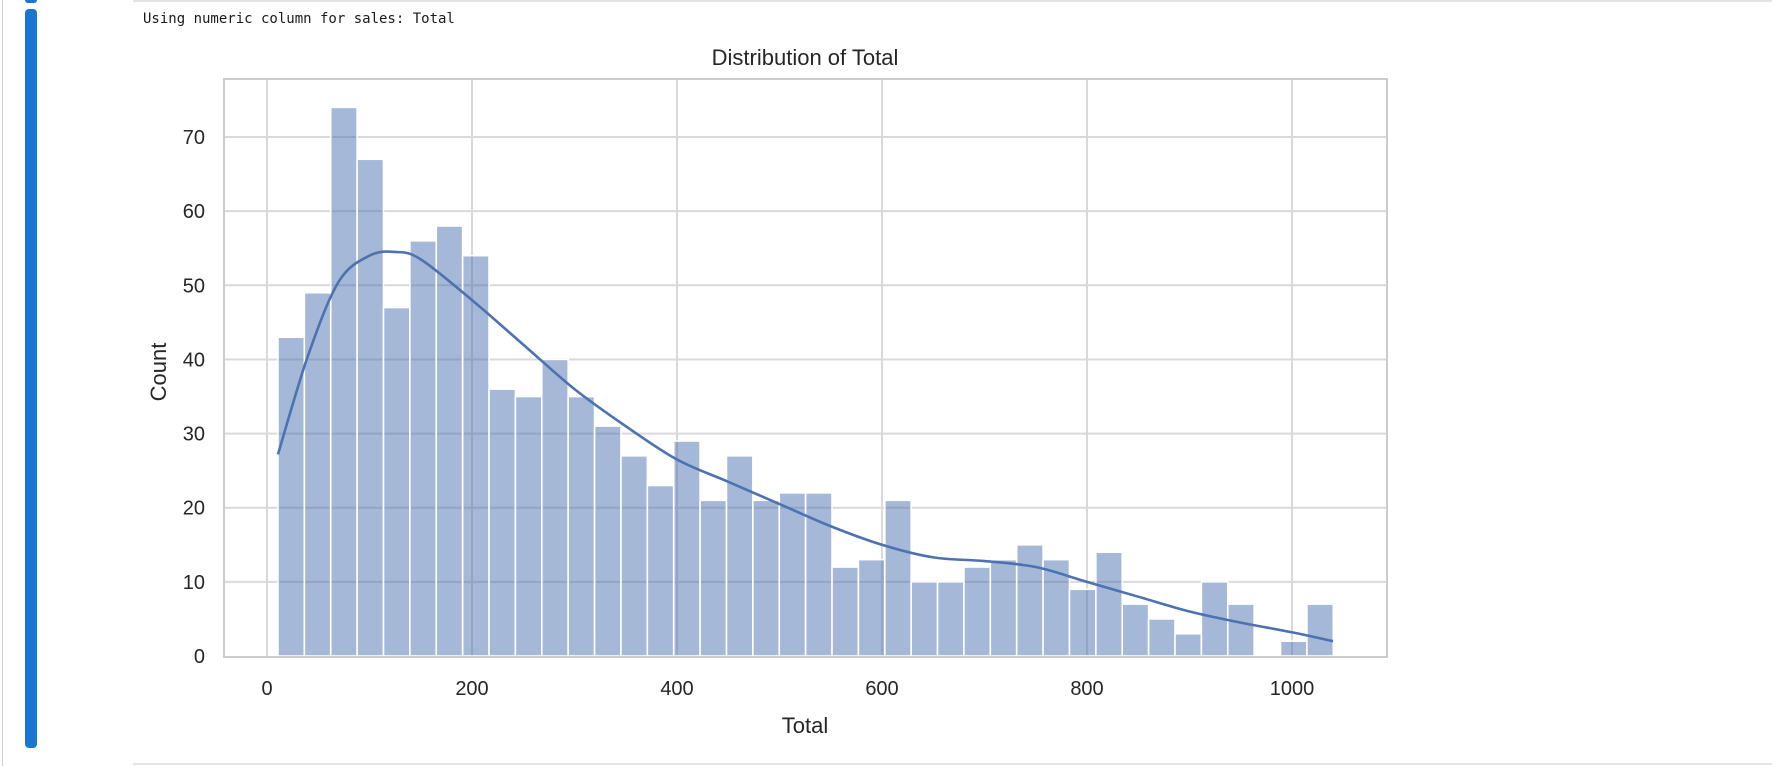 The width and height of the screenshot is (1788, 766). Describe the element at coordinates (158, 372) in the screenshot. I see `y-axis-label: Count` at that location.